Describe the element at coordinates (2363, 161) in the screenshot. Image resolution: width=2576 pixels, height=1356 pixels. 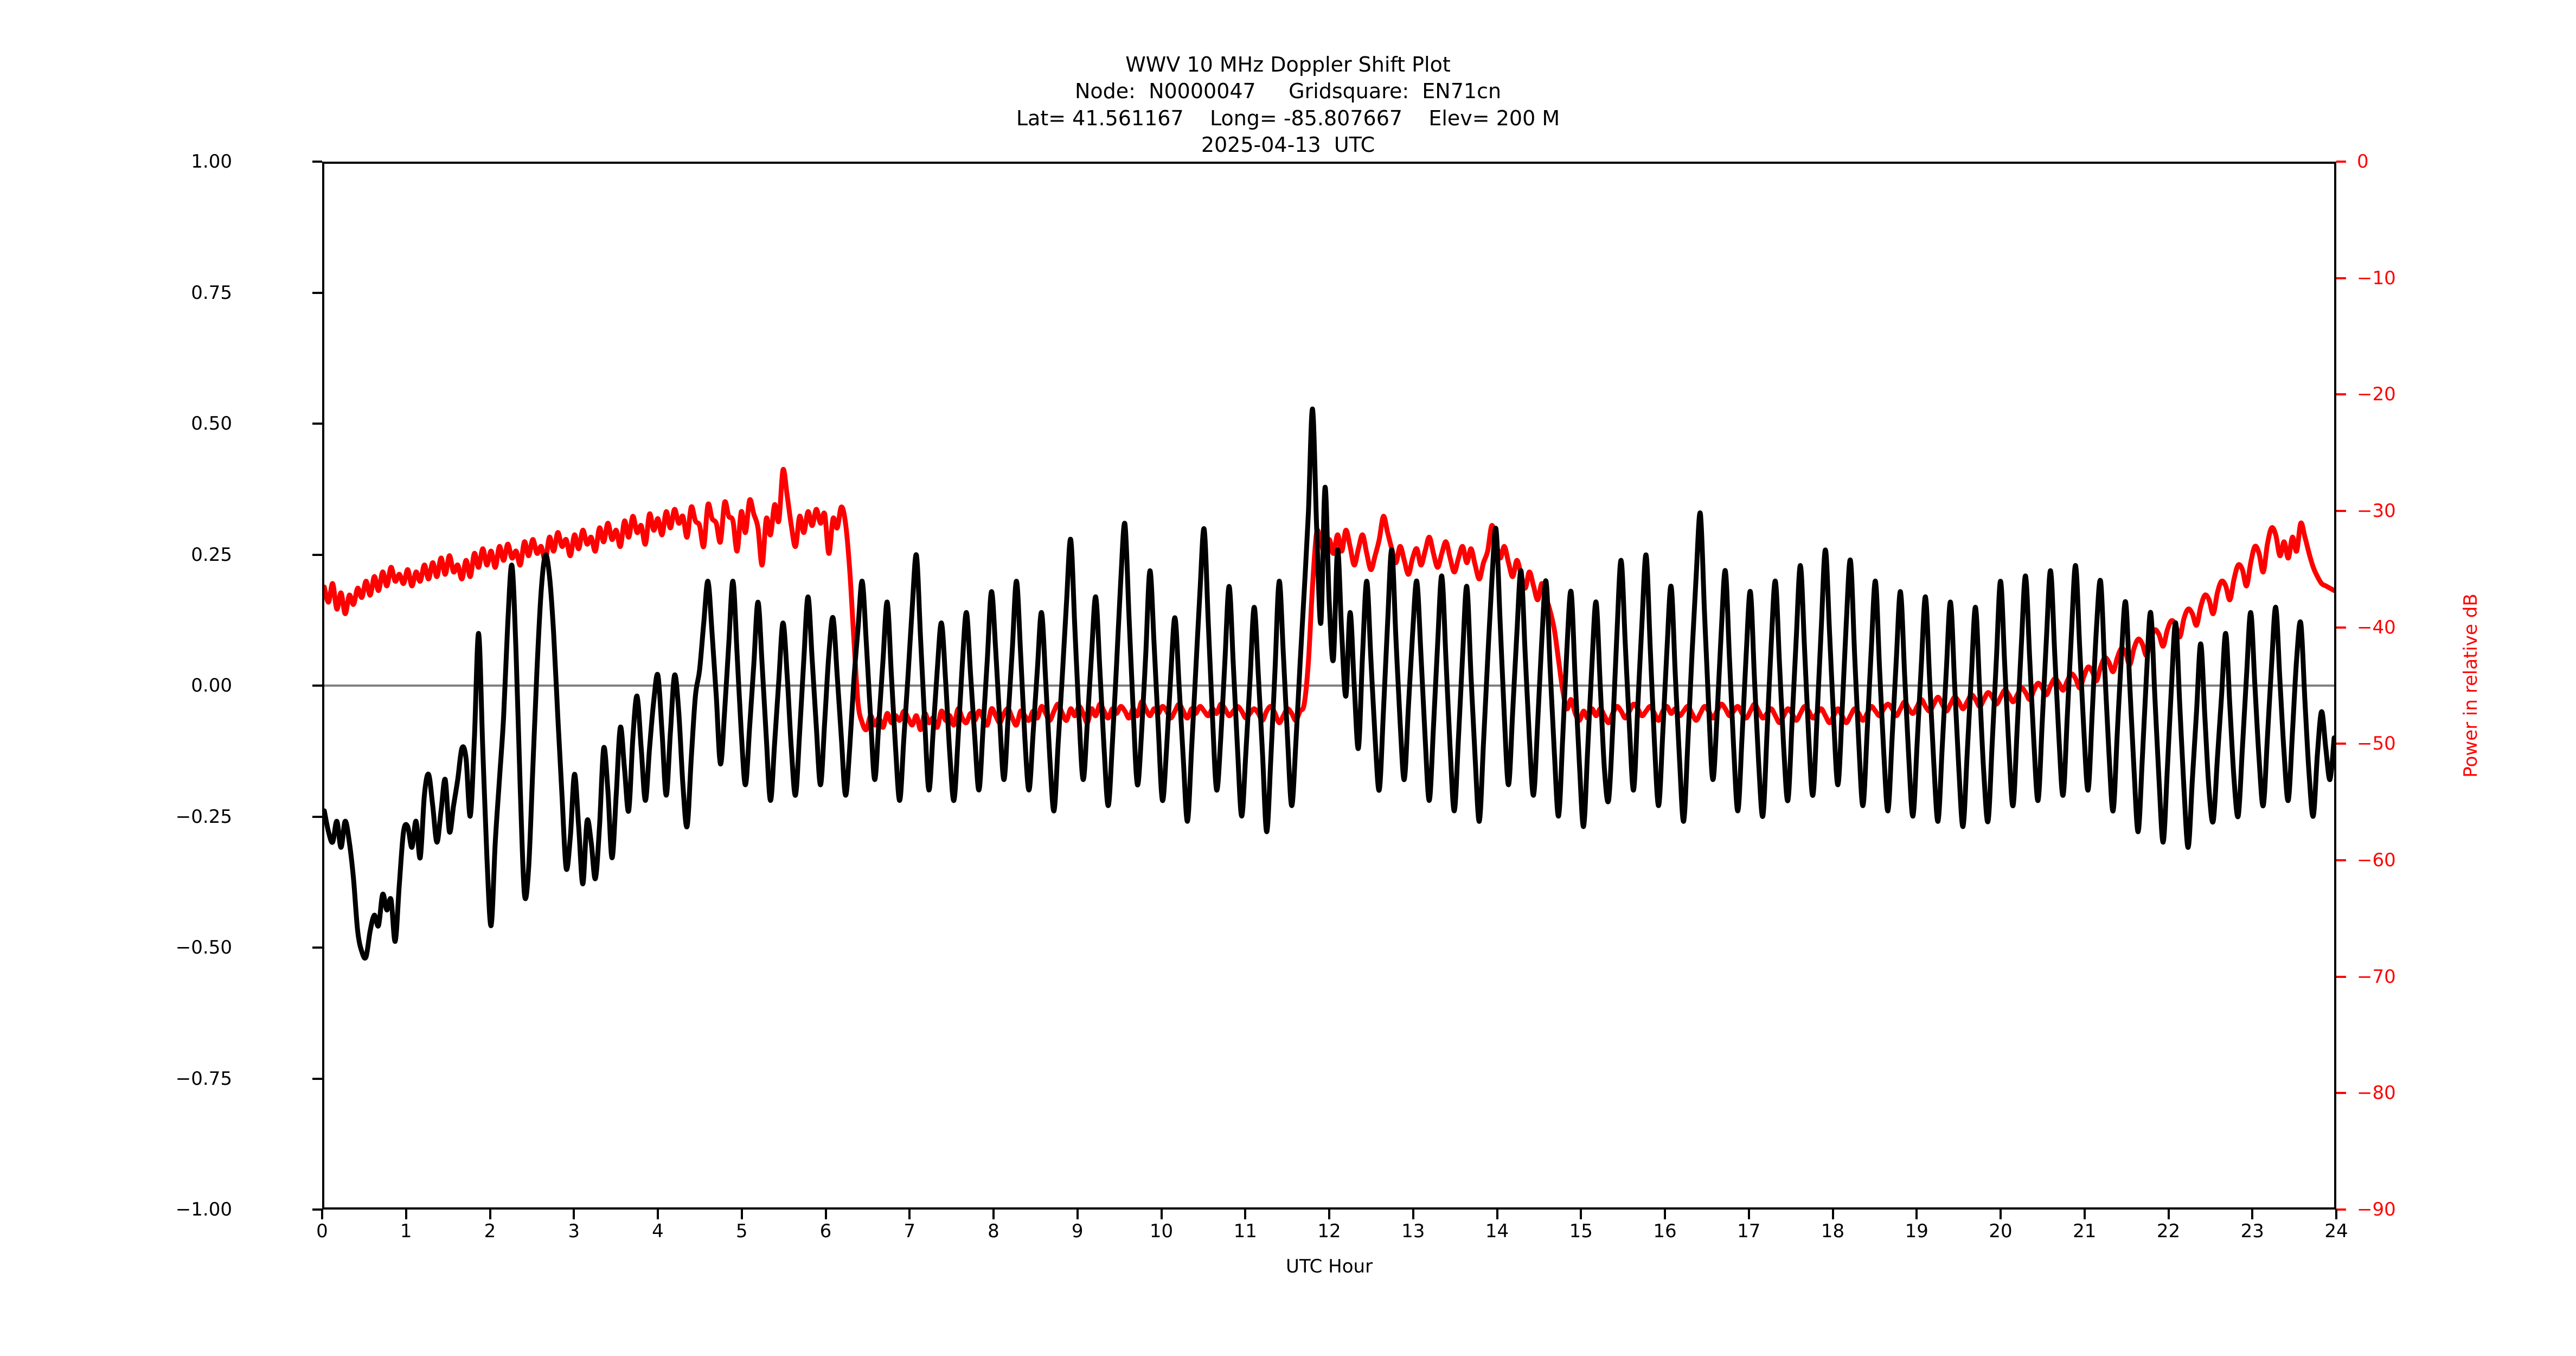
I see `y-tick-label-right: 0` at that location.